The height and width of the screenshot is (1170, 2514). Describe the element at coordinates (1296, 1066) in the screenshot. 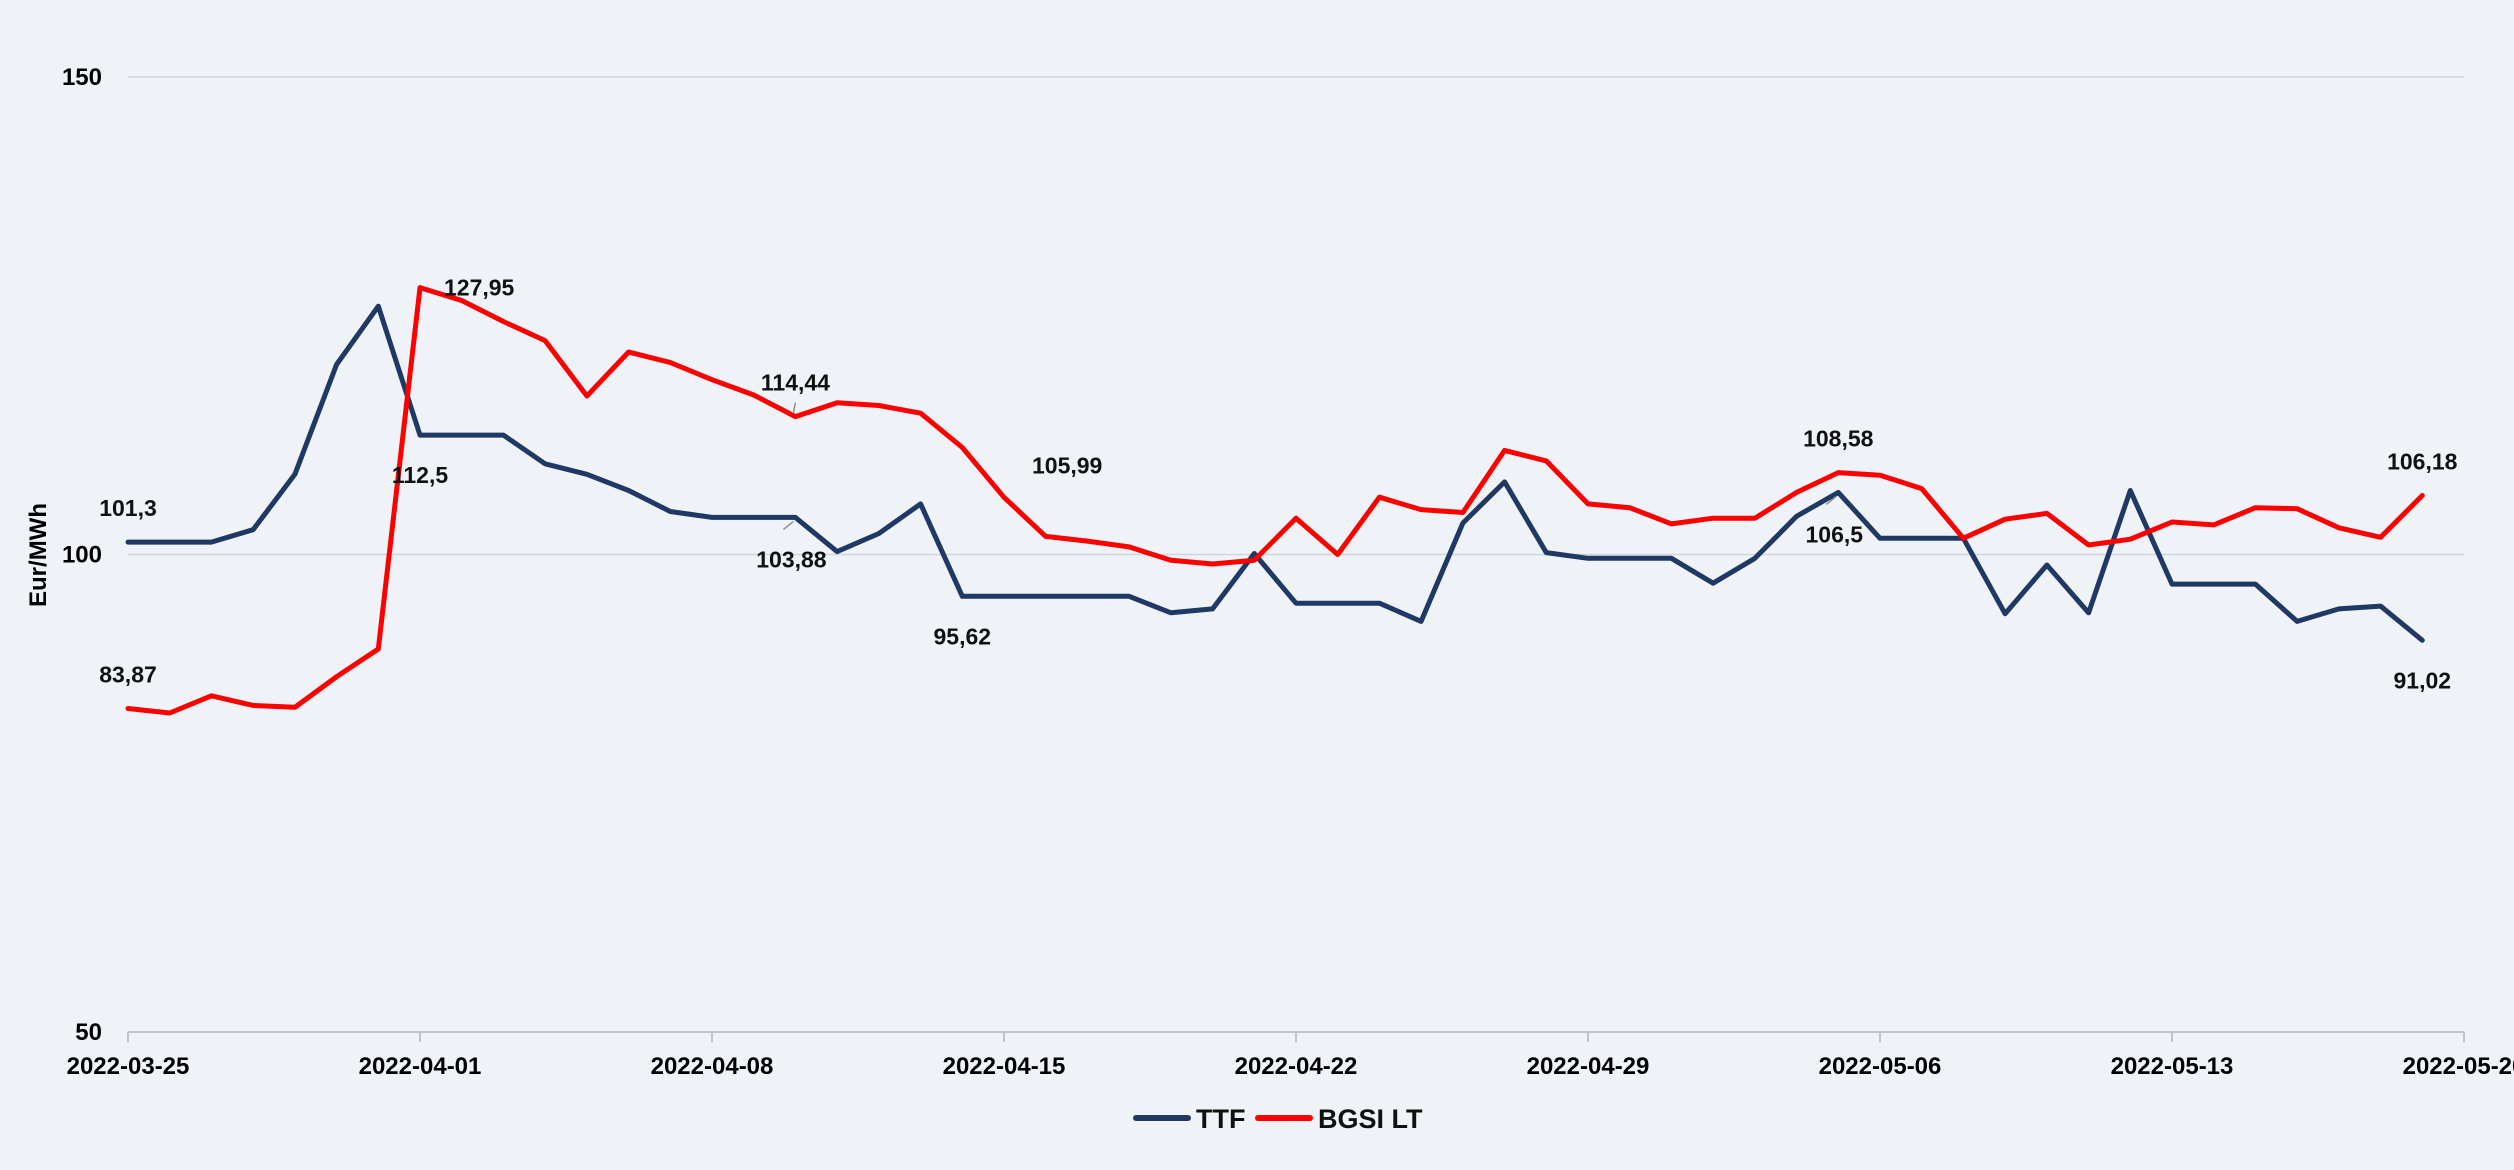

I see `x-tick-label: 2022-04-22` at that location.